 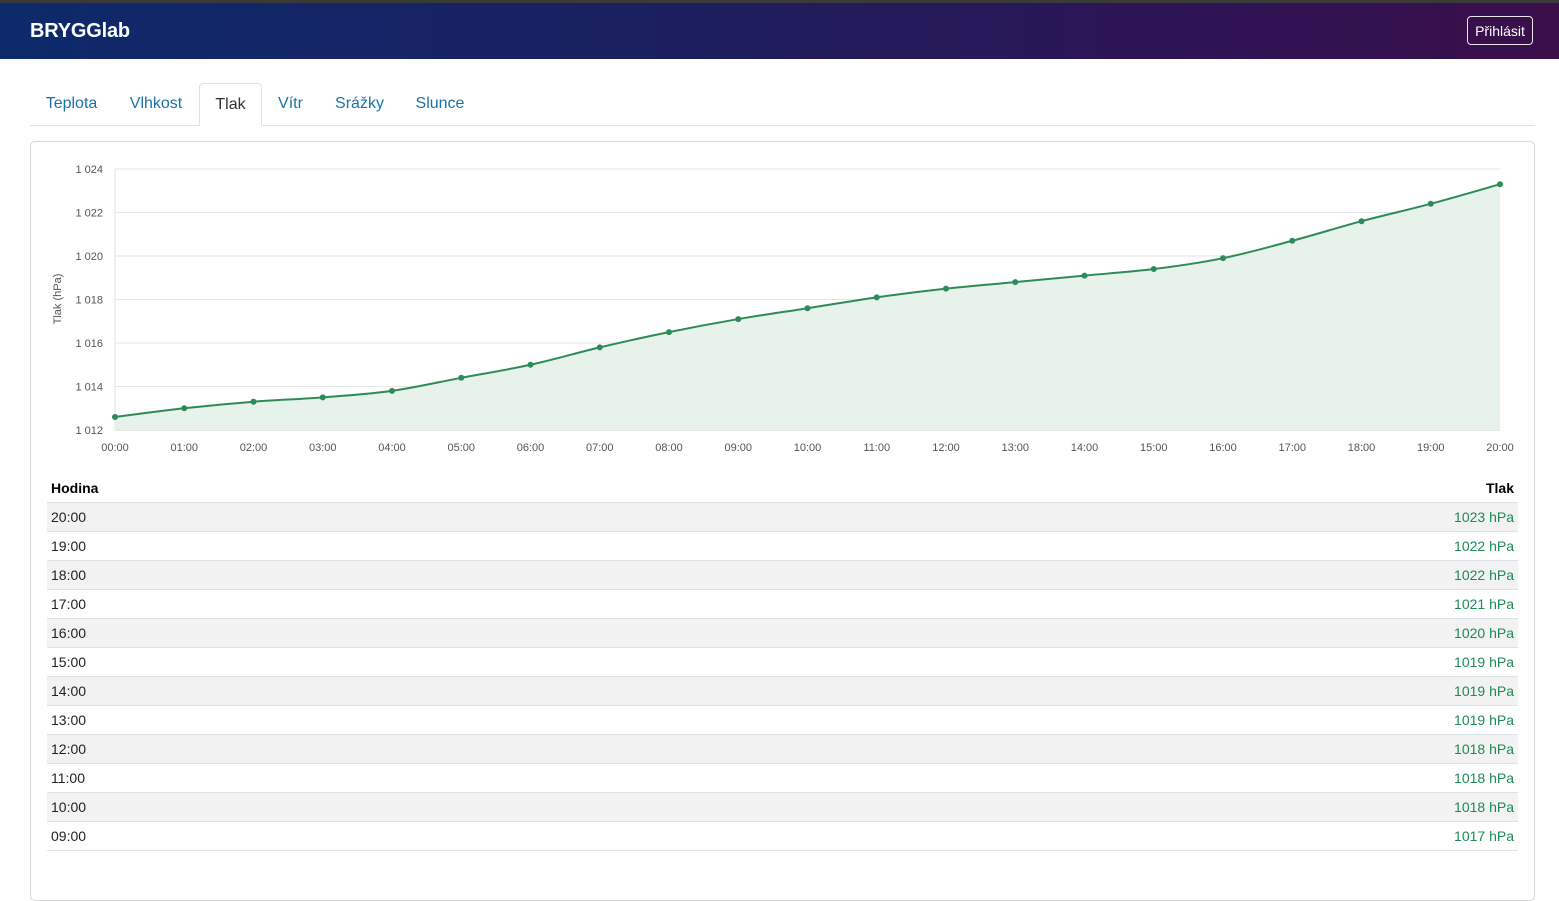 What do you see at coordinates (377, 836) in the screenshot?
I see `row-hour: 09:00` at bounding box center [377, 836].